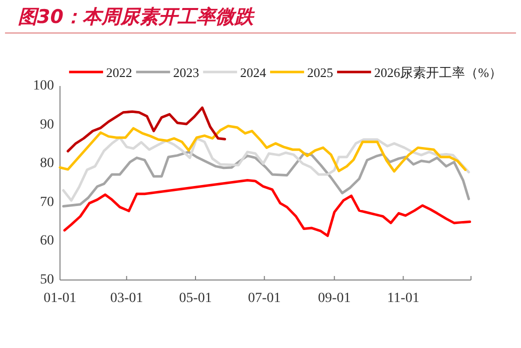 The width and height of the screenshot is (521, 348). What do you see at coordinates (320, 72) in the screenshot?
I see `legend-label: 2025` at bounding box center [320, 72].